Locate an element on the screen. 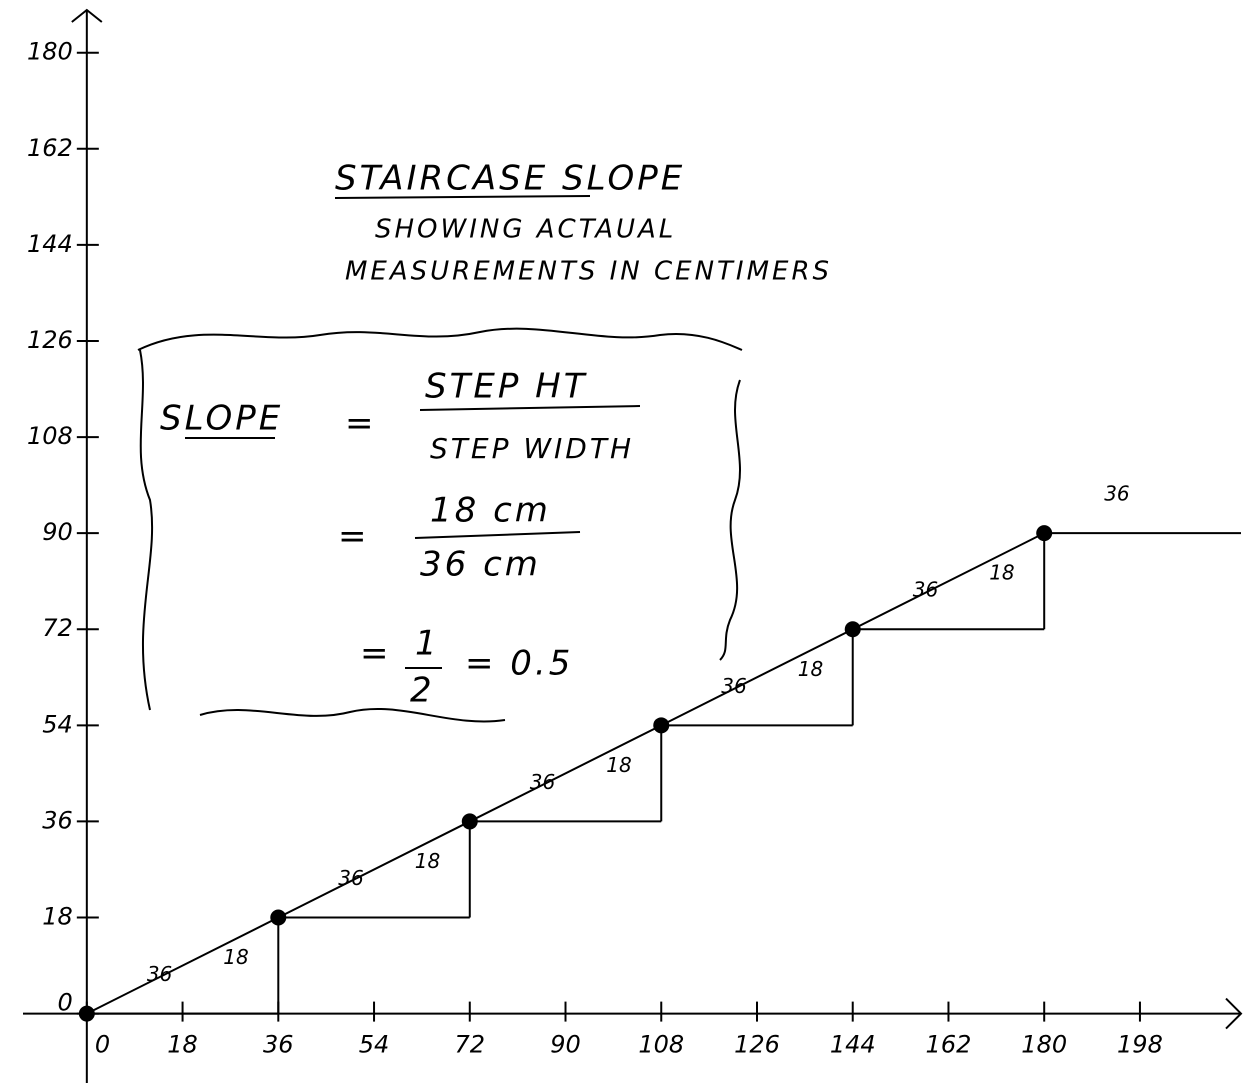 The image size is (1257, 1091). y-axis-arrow is located at coordinates (87, 15).